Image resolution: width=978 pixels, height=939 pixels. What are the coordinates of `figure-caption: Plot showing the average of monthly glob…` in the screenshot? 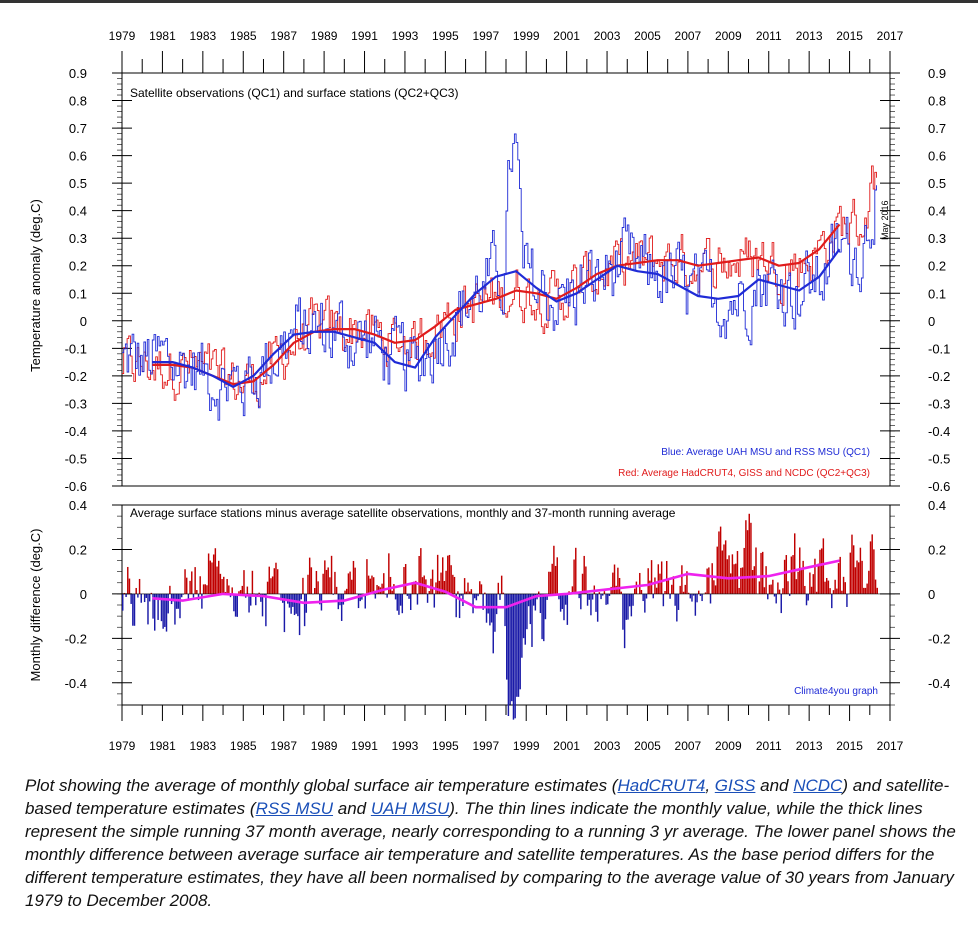 It's located at (492, 843).